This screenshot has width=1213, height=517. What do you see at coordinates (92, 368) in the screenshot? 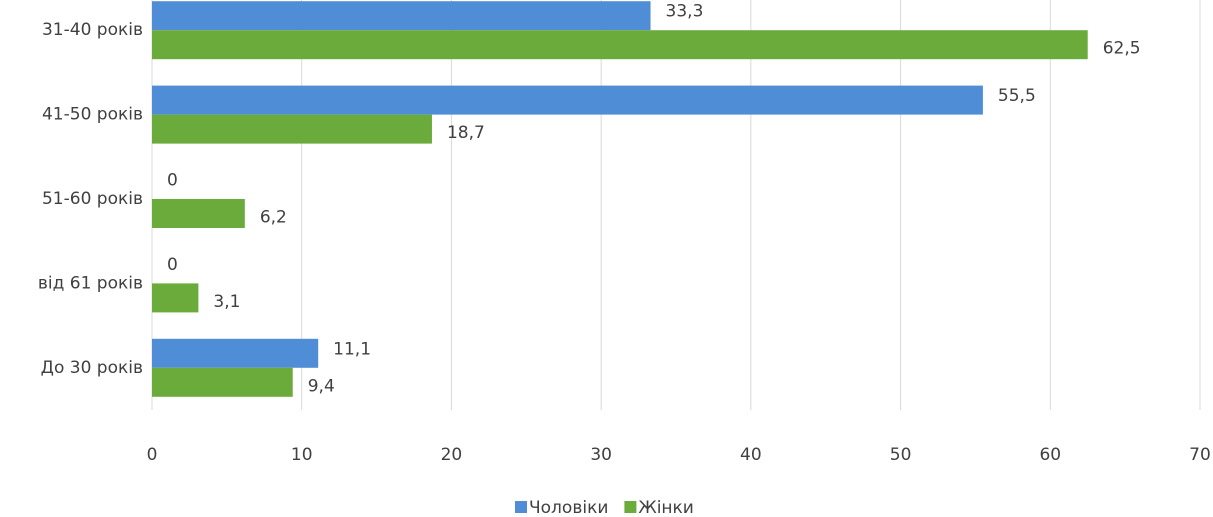
I see `y-tick-label: До 30 років` at bounding box center [92, 368].